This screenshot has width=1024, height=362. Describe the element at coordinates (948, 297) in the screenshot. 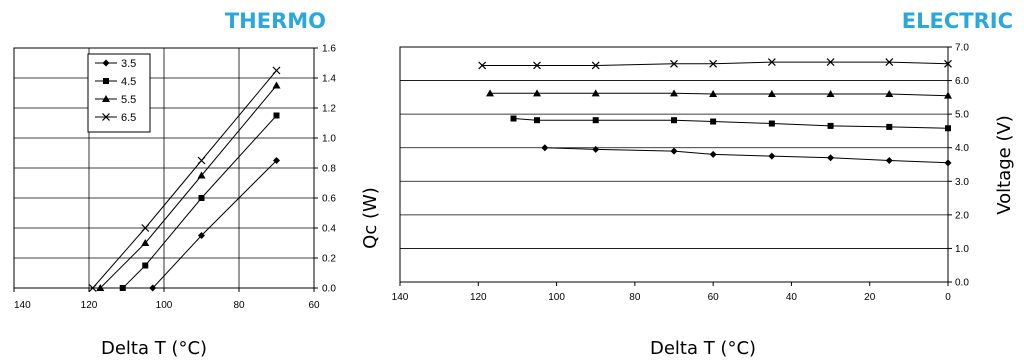

I see `electric-x-tick-label: 0` at that location.